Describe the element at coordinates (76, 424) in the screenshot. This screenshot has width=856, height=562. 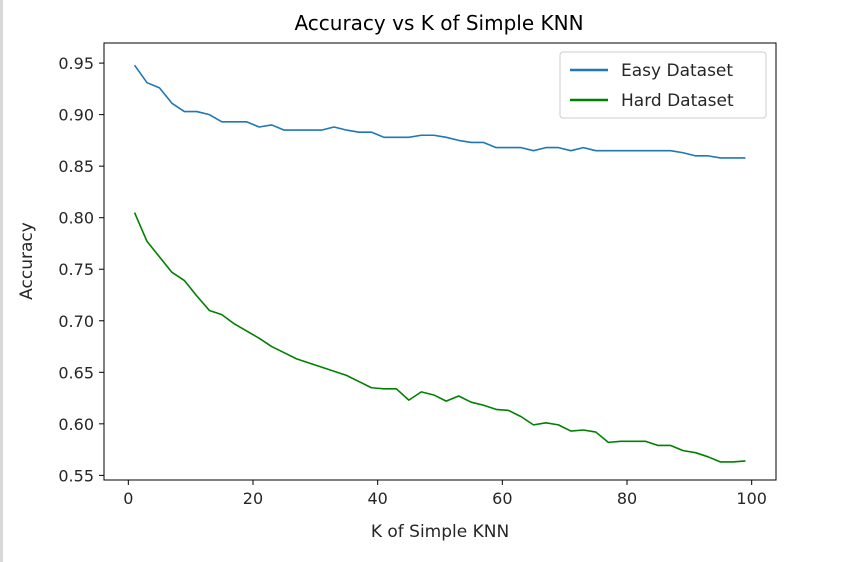
I see `y-tick-label: 0.60` at that location.